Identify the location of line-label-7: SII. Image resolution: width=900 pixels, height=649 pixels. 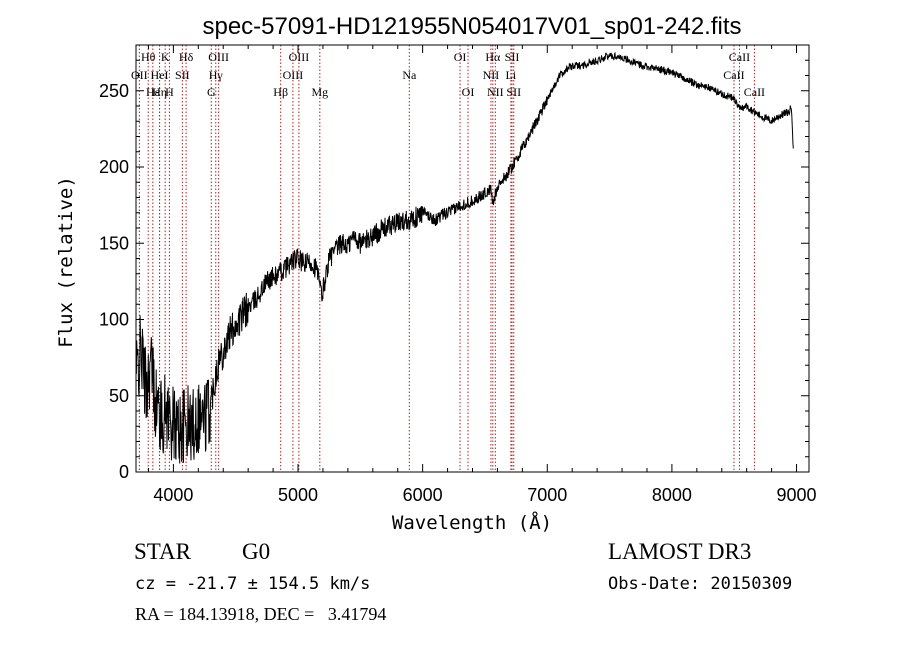
(512, 57).